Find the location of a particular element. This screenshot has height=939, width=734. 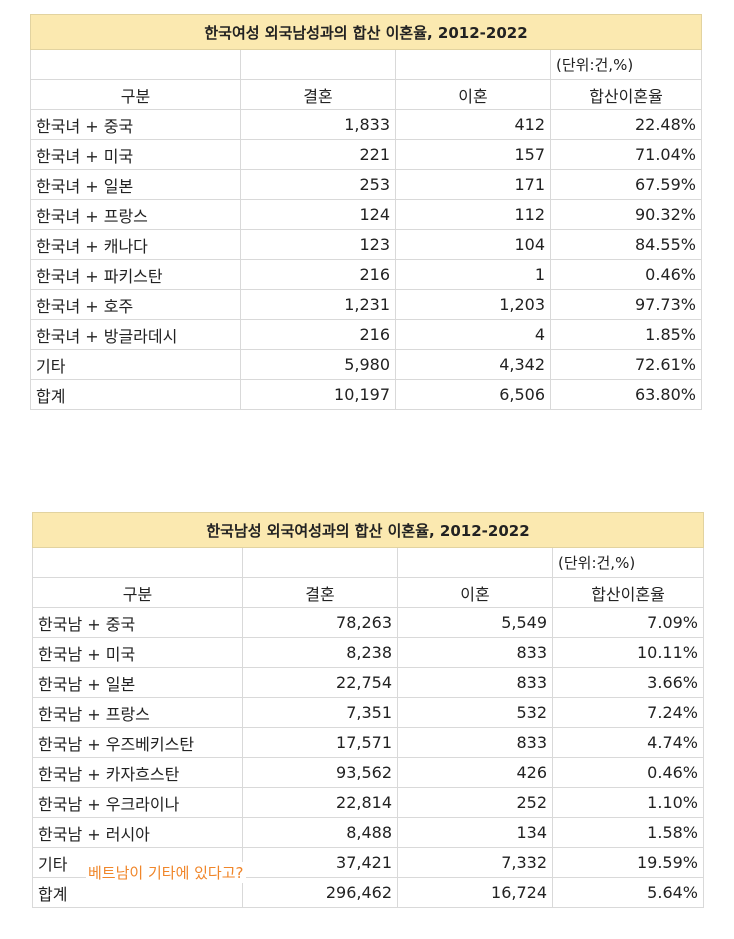

row-divorce-rate: 84.55% is located at coordinates (626, 244).